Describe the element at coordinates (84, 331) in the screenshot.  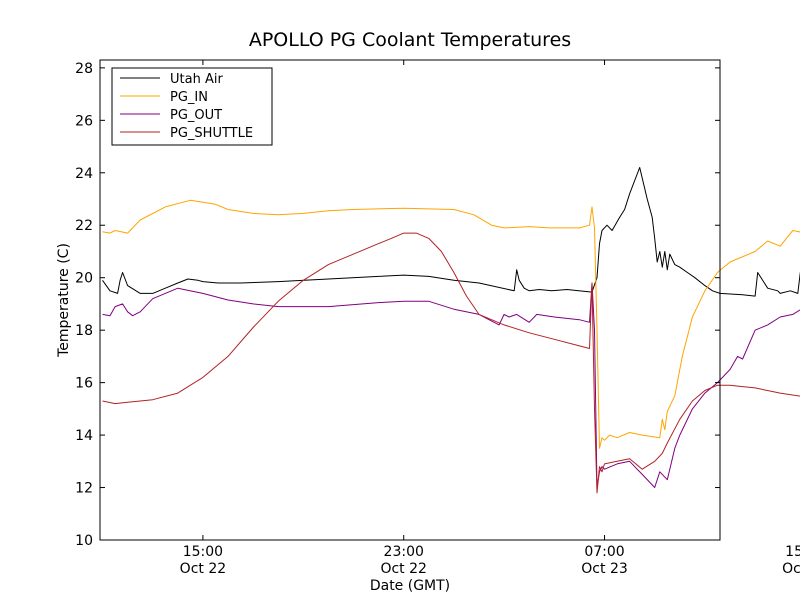
I see `y-tick-label: 18` at that location.